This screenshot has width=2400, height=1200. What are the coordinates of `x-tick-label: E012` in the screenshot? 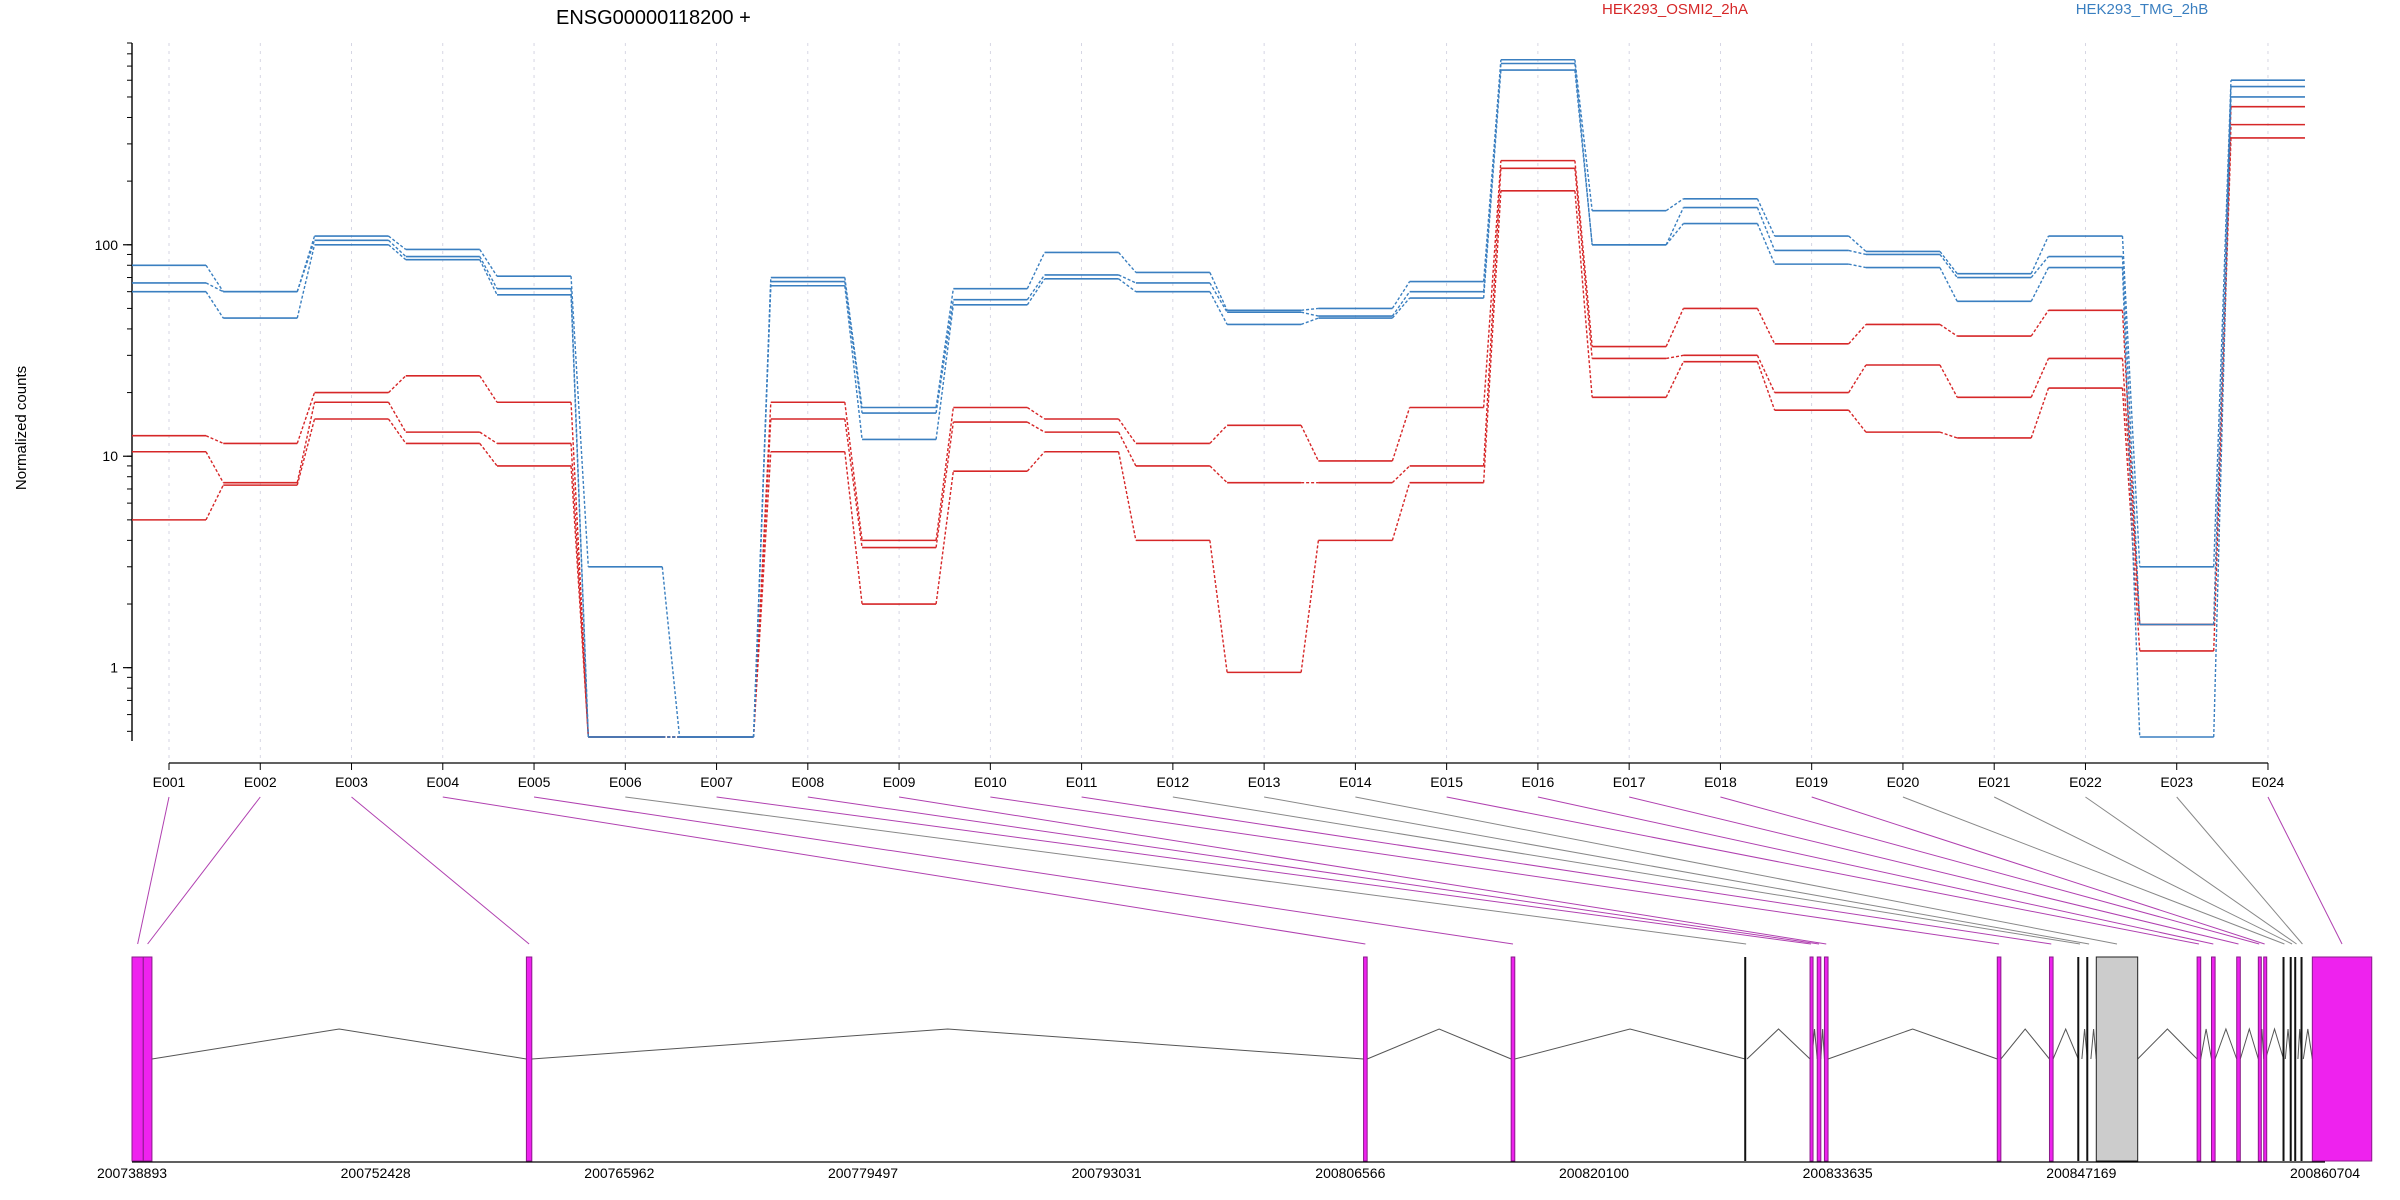 It's located at (1173, 782).